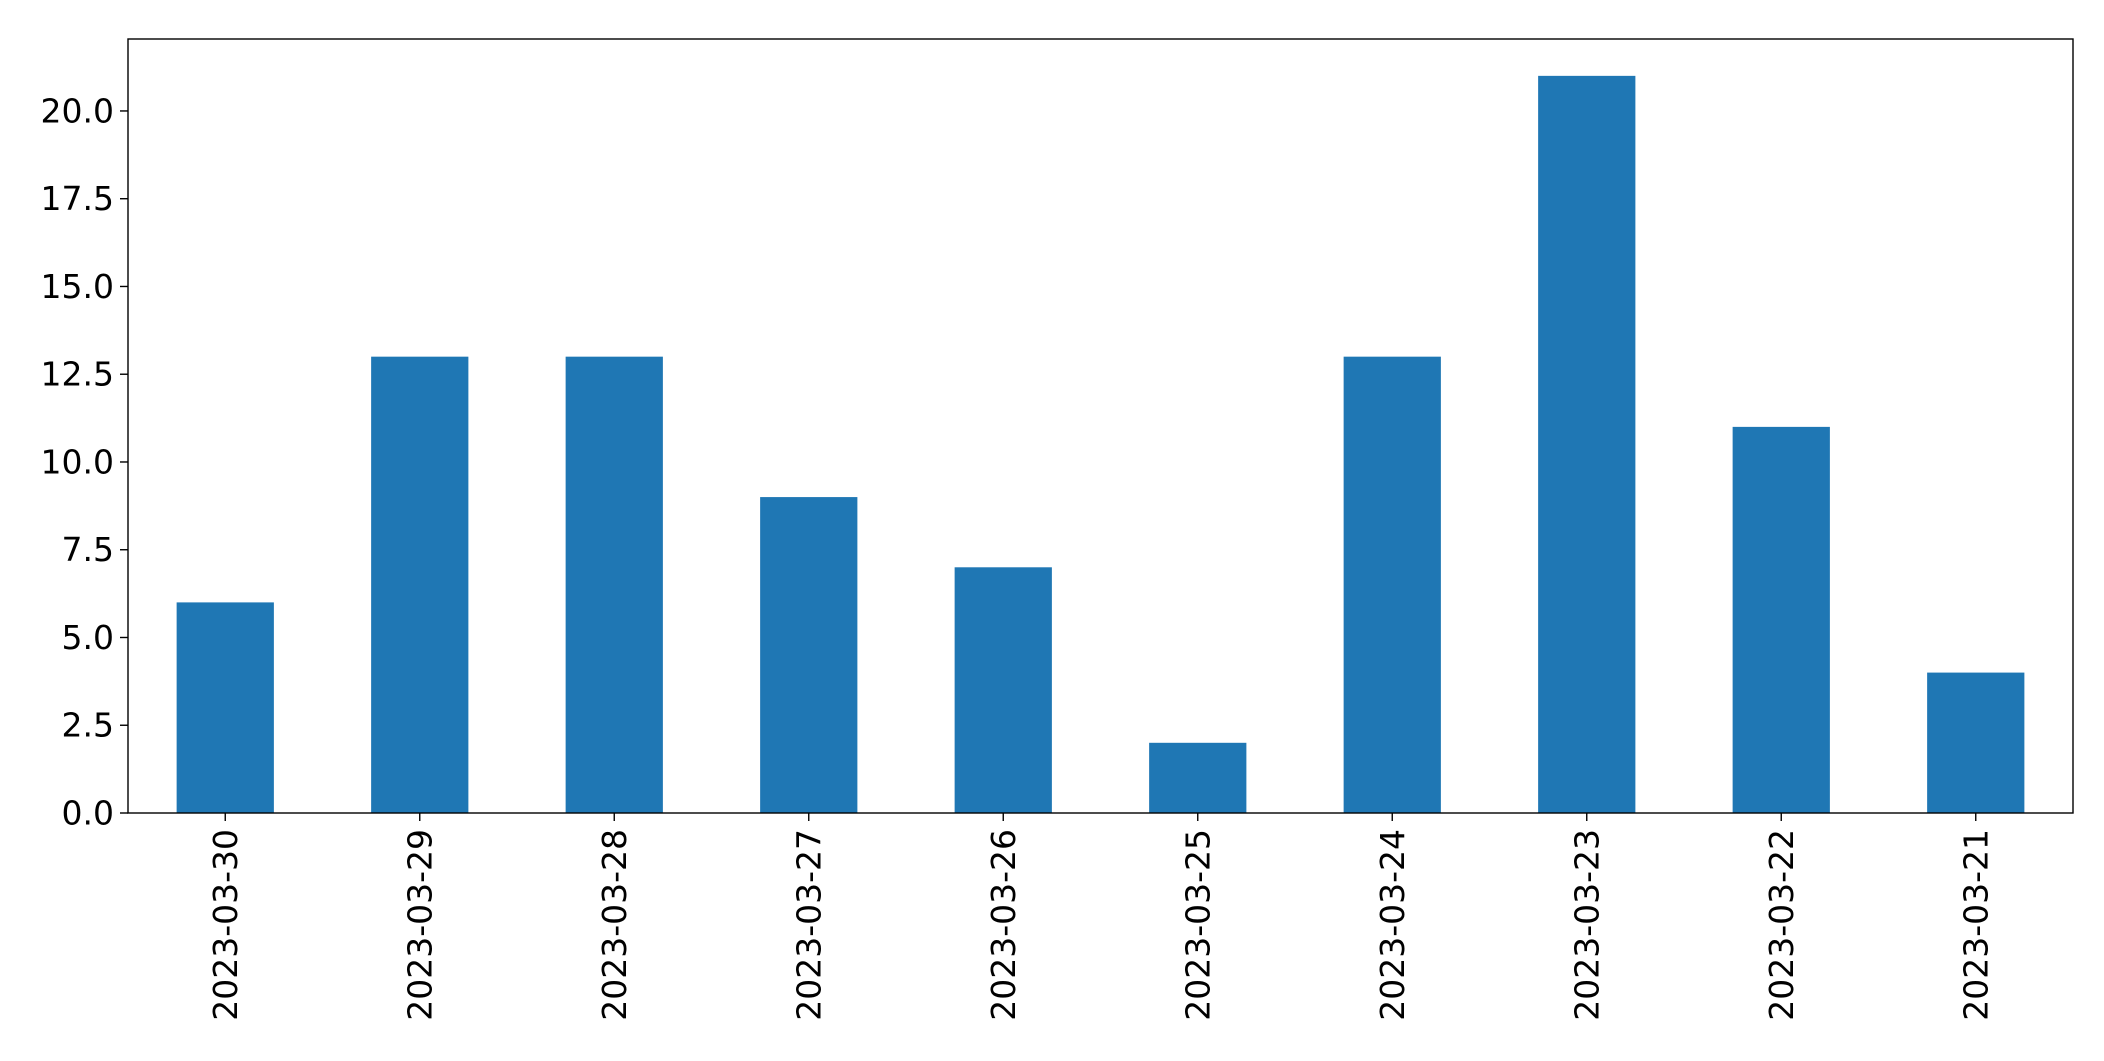 The height and width of the screenshot is (1061, 2104). Describe the element at coordinates (419, 925) in the screenshot. I see `x-tick-label-2023-03-29: 2023-03-29` at that location.